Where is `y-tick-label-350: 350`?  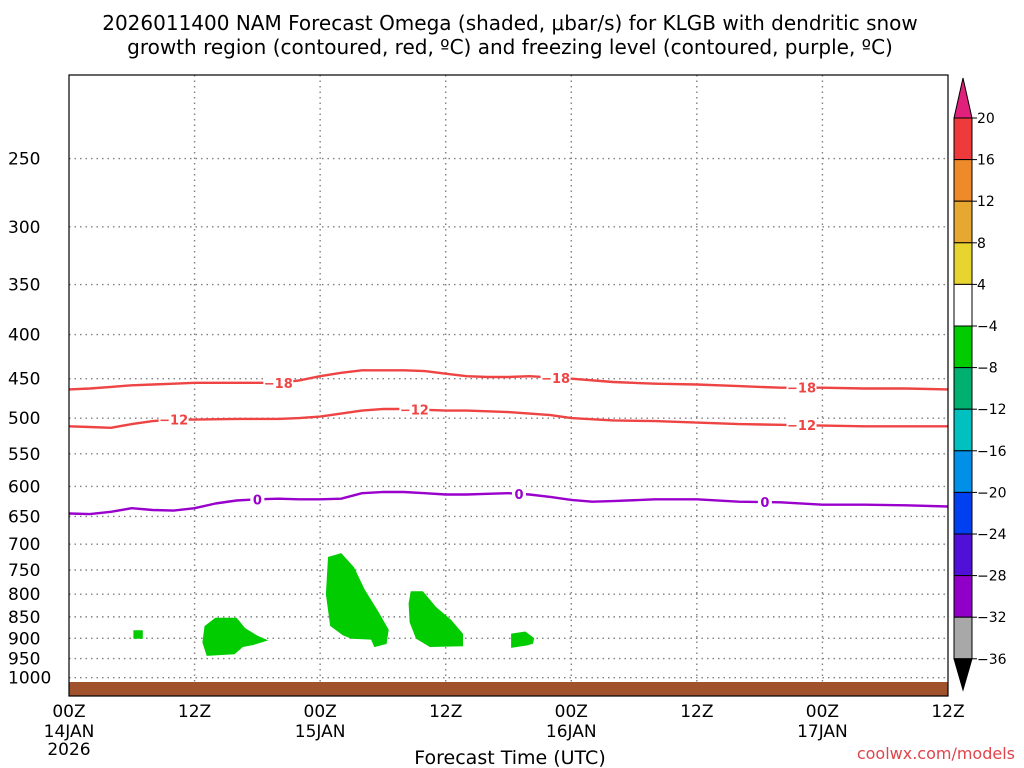 y-tick-label-350: 350 is located at coordinates (24, 286).